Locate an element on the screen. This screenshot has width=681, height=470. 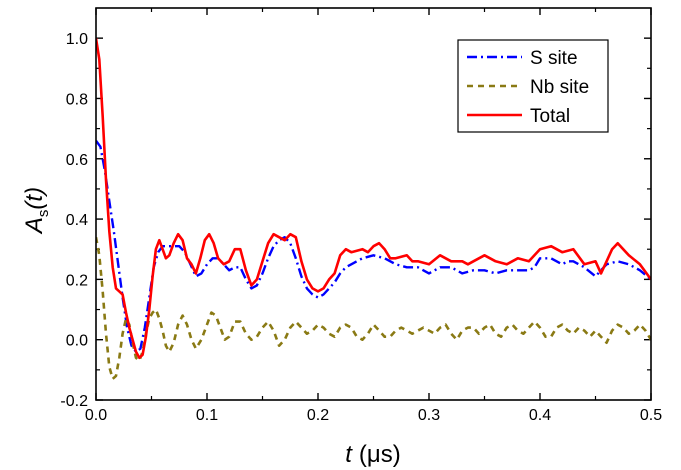
x-tick-label: 0.0 is located at coordinates (96, 415).